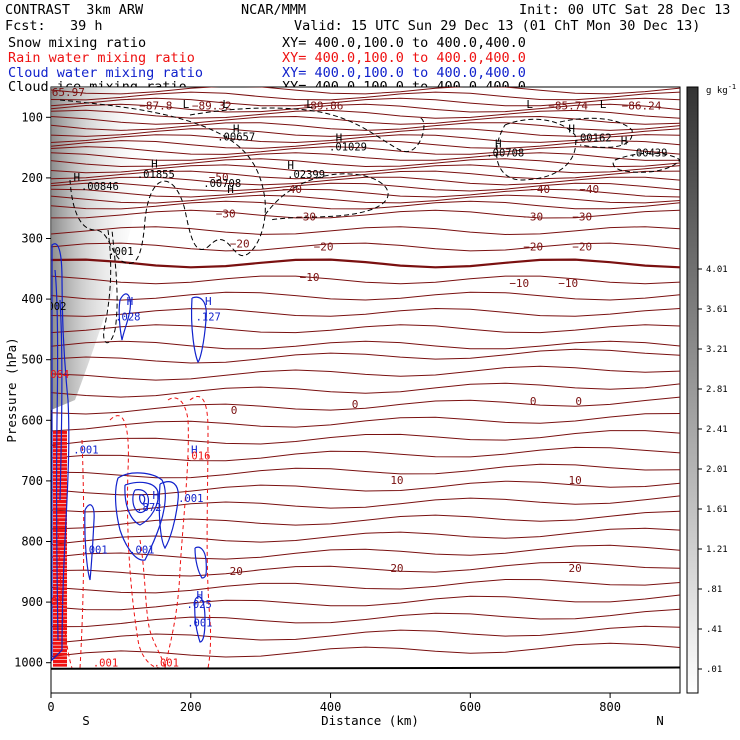 This screenshot has height=740, width=740. I want to click on field-snow-name: Snow mixing ratio, so click(77, 43).